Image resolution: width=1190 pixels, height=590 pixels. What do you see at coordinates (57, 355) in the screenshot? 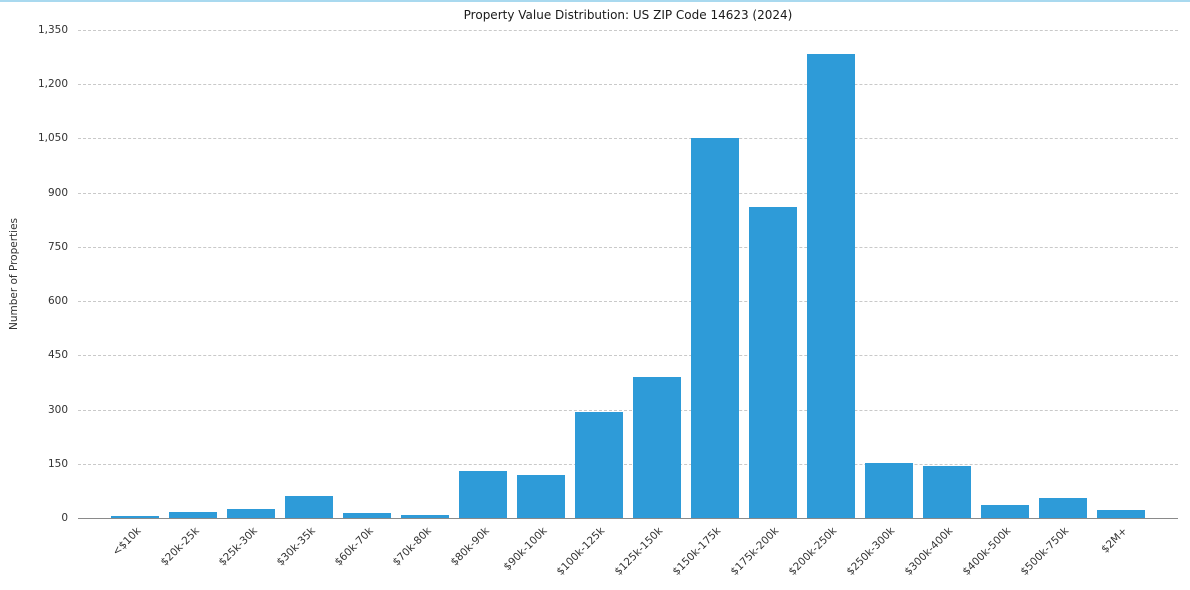
I see `y-tick-label: 450` at bounding box center [57, 355].